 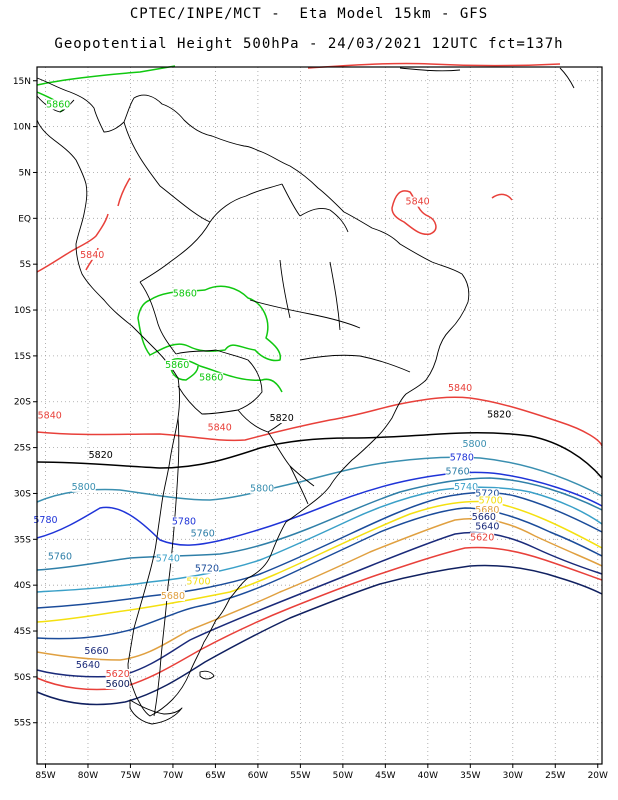 What do you see at coordinates (246, 203) in the screenshot?
I see `border-venezuela` at bounding box center [246, 203].